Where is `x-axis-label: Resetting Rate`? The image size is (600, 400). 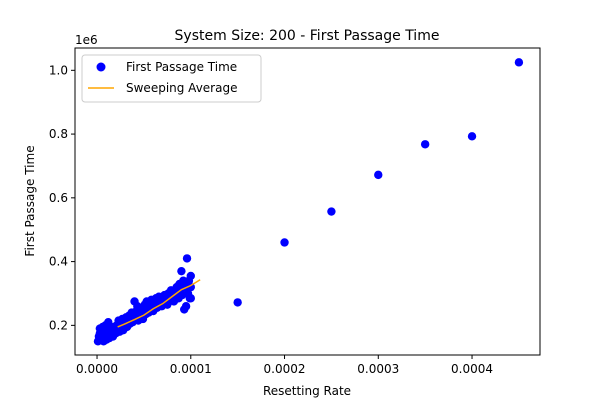 x-axis-label: Resetting Rate is located at coordinates (307, 391).